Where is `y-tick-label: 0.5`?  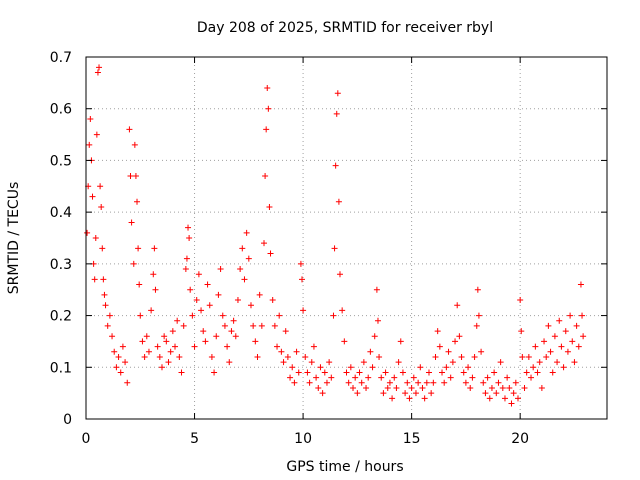
y-tick-label: 0.5 is located at coordinates (61, 161).